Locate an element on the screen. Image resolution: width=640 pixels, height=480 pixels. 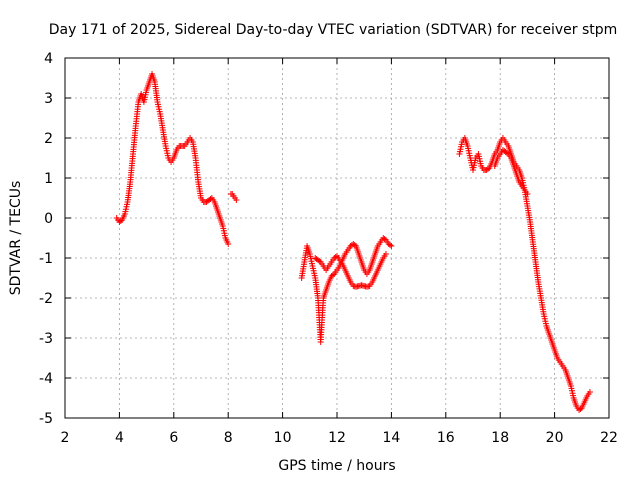
x-axis-label: GPS time / hours is located at coordinates (336, 466).